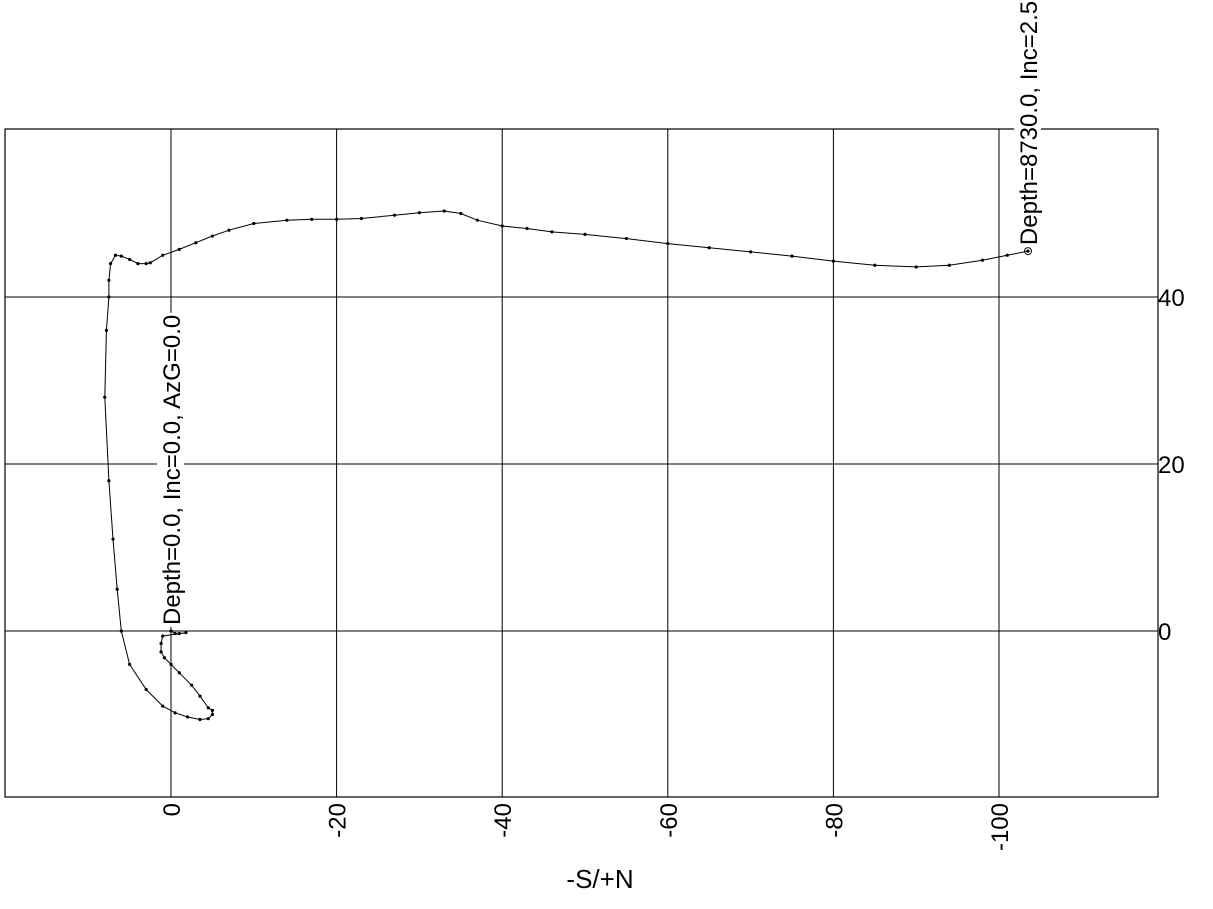 The image size is (1213, 909). What do you see at coordinates (1029, 122) in the screenshot?
I see `point-annotation: Depth=8730.0, Inc=2.5, AzG=152.9` at bounding box center [1029, 122].